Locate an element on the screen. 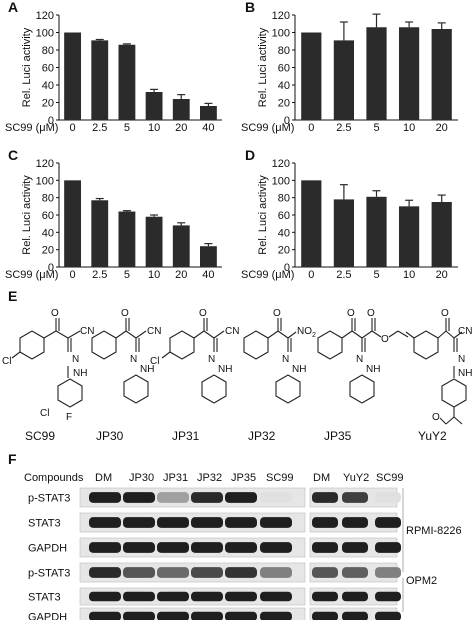 The height and width of the screenshot is (620, 474). atom-no2: NO2 is located at coordinates (306, 332).